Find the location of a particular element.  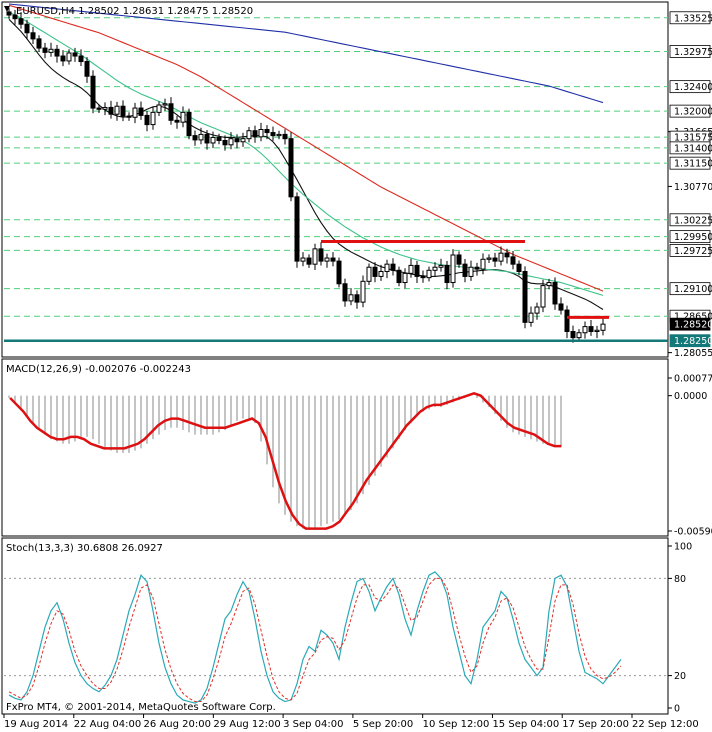

price-tick-label: 1.32400 is located at coordinates (693, 87).